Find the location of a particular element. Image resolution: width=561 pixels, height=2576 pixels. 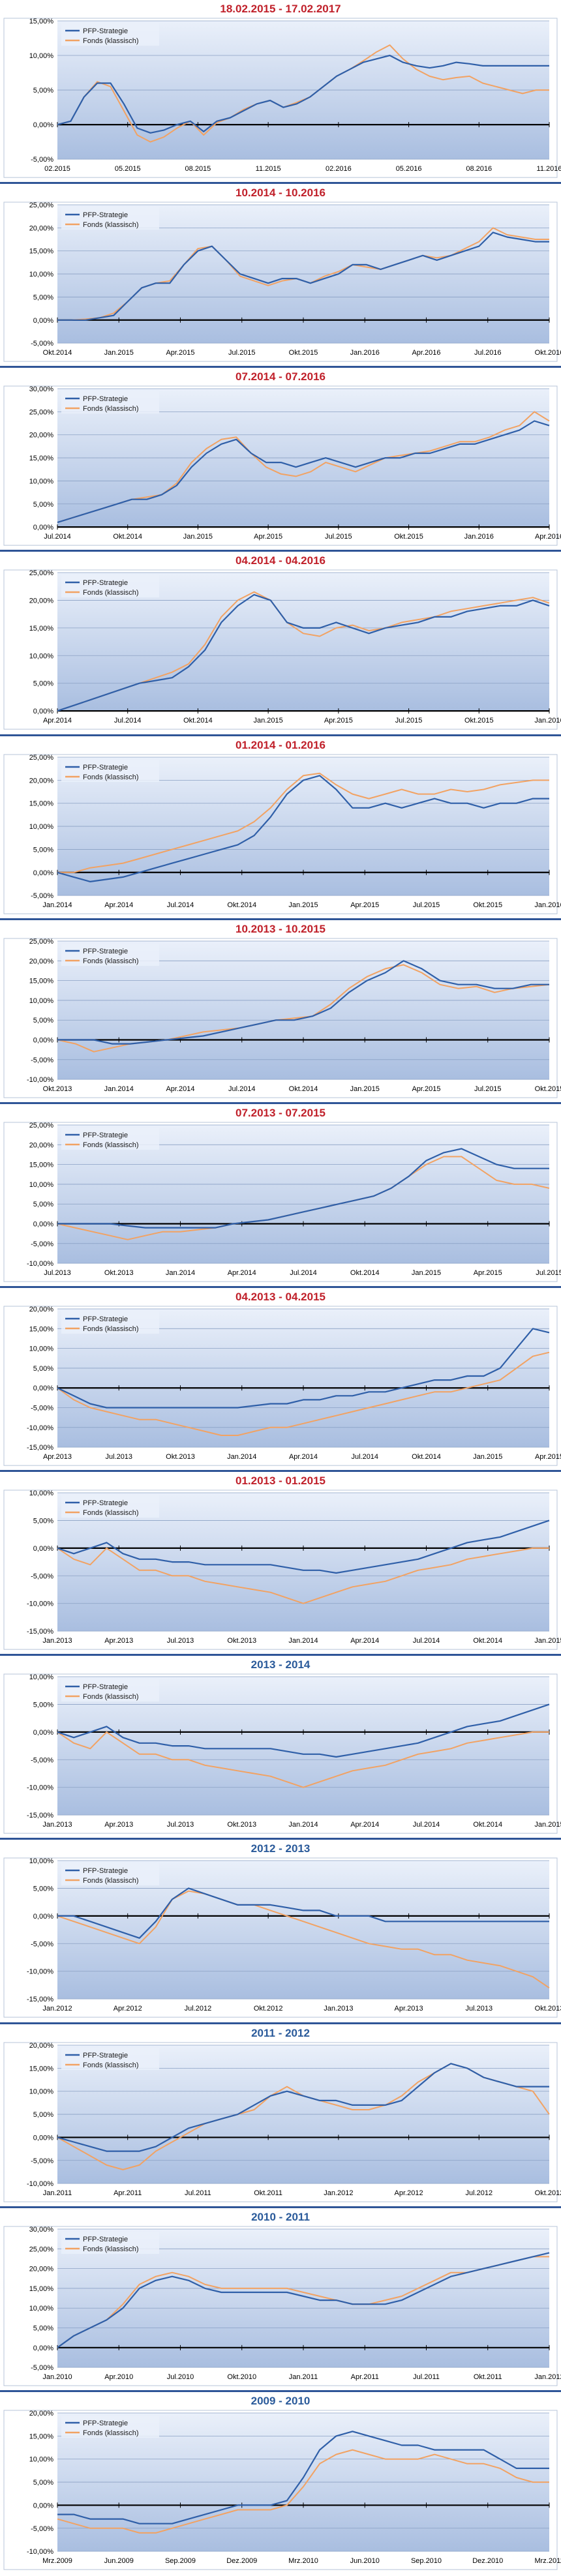

chart-title: 2011 - 2012 is located at coordinates (280, 2032).